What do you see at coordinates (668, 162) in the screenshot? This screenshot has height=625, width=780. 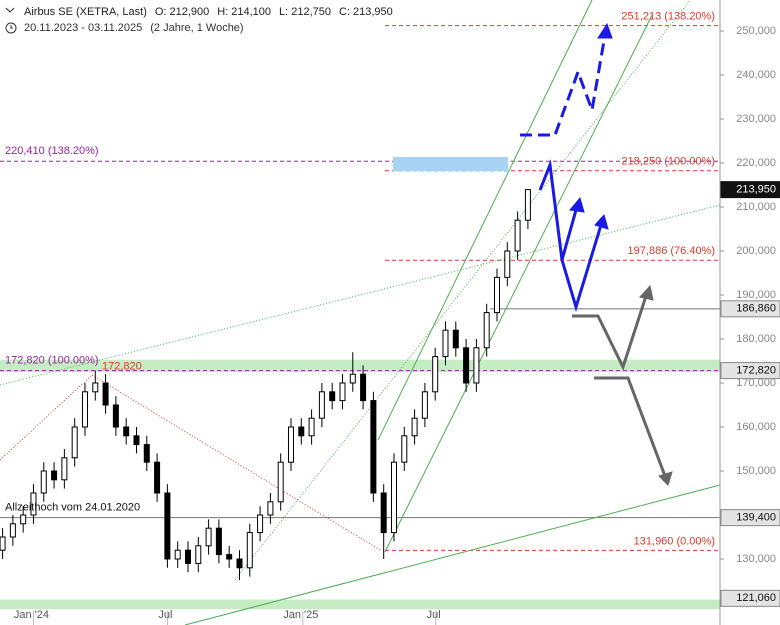 I see `fib-label: 218,250 (100.00%)` at bounding box center [668, 162].